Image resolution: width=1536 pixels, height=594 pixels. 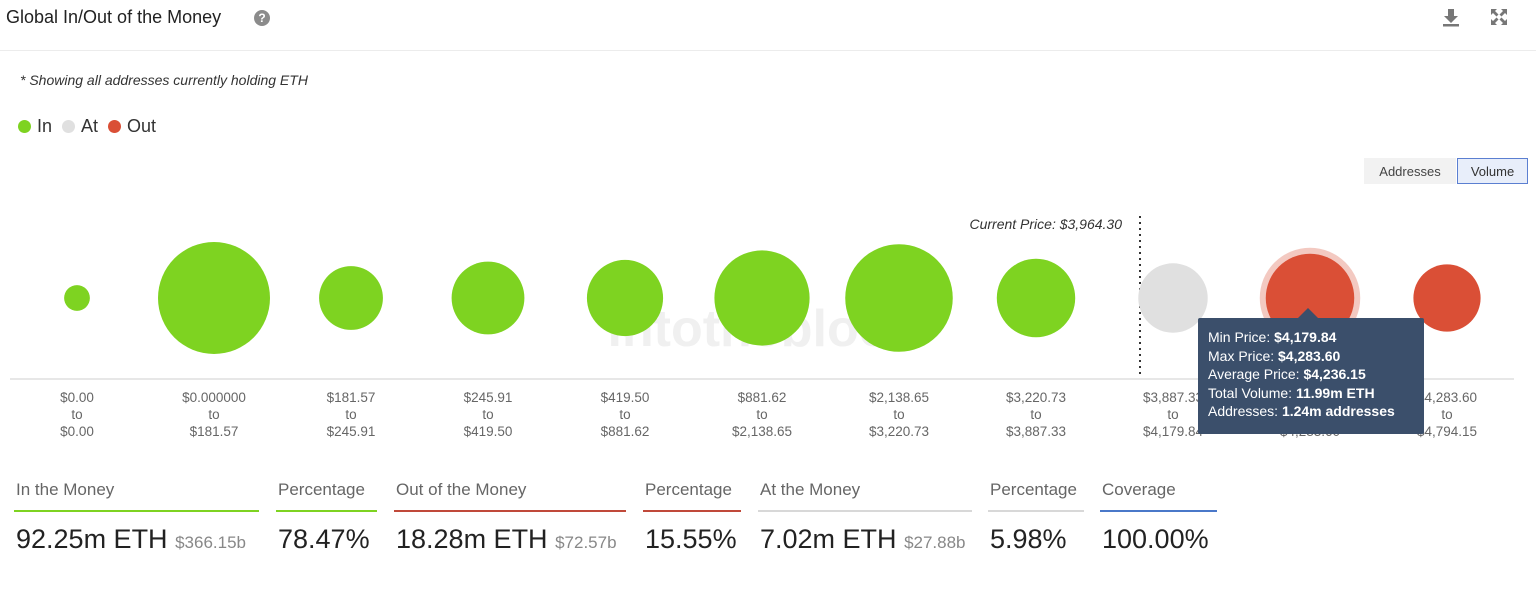 What do you see at coordinates (506, 539) in the screenshot?
I see `stat-value: 18.28m ETH $72.57b` at bounding box center [506, 539].